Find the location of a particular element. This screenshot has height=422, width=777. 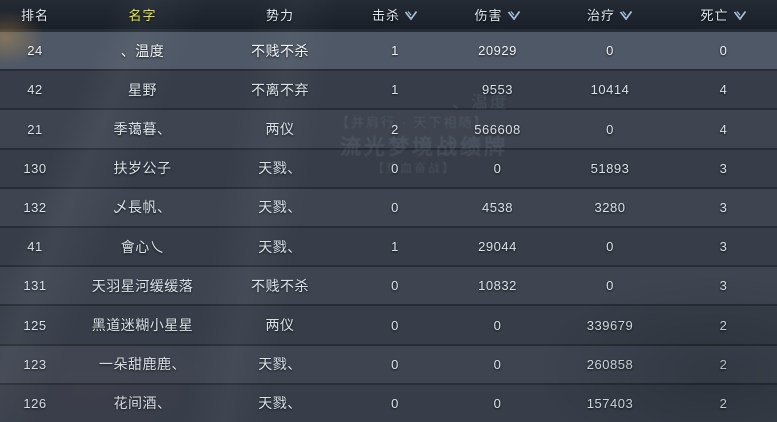

cell-damage: 566608 is located at coordinates (497, 129).